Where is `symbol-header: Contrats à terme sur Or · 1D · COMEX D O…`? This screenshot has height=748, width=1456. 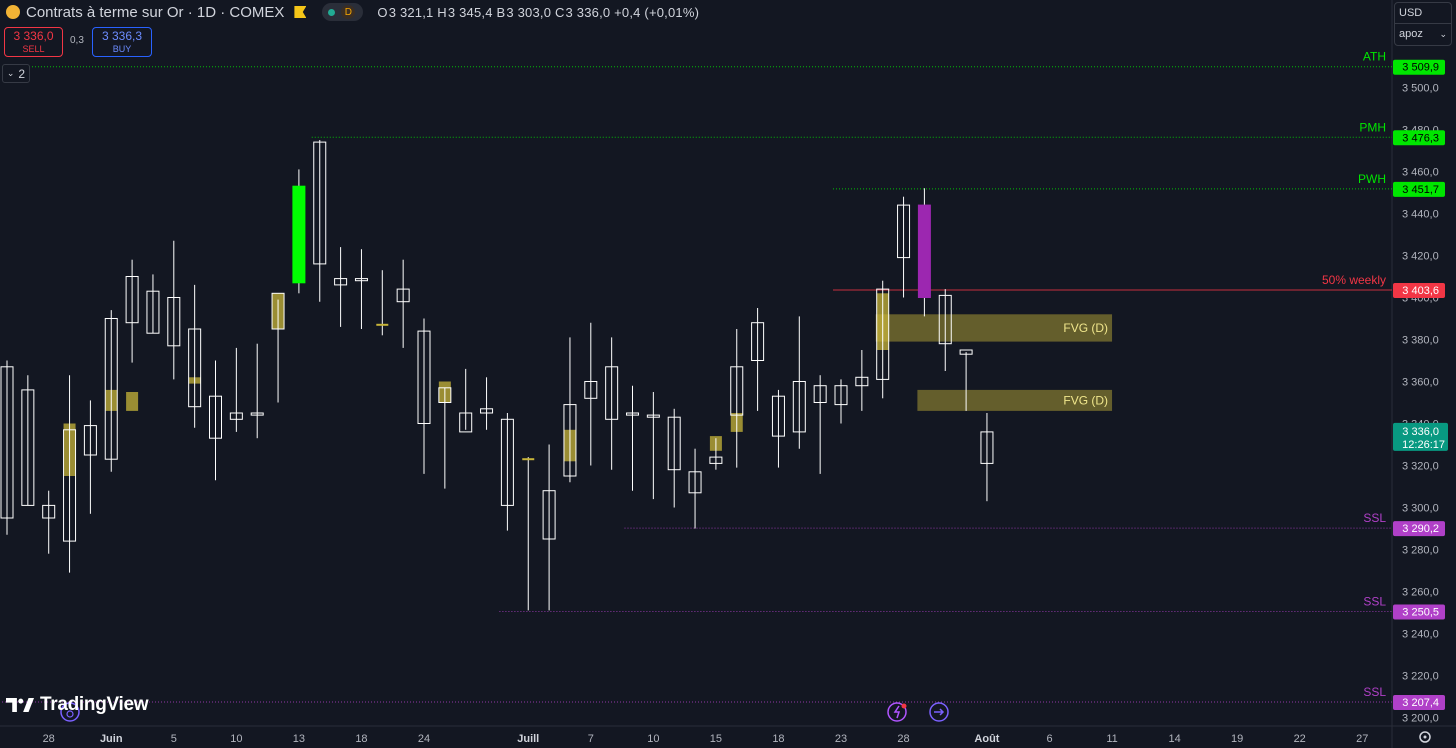 symbol-header: Contrats à terme sur Or · 1D · COMEX D O… is located at coordinates (349, 12).